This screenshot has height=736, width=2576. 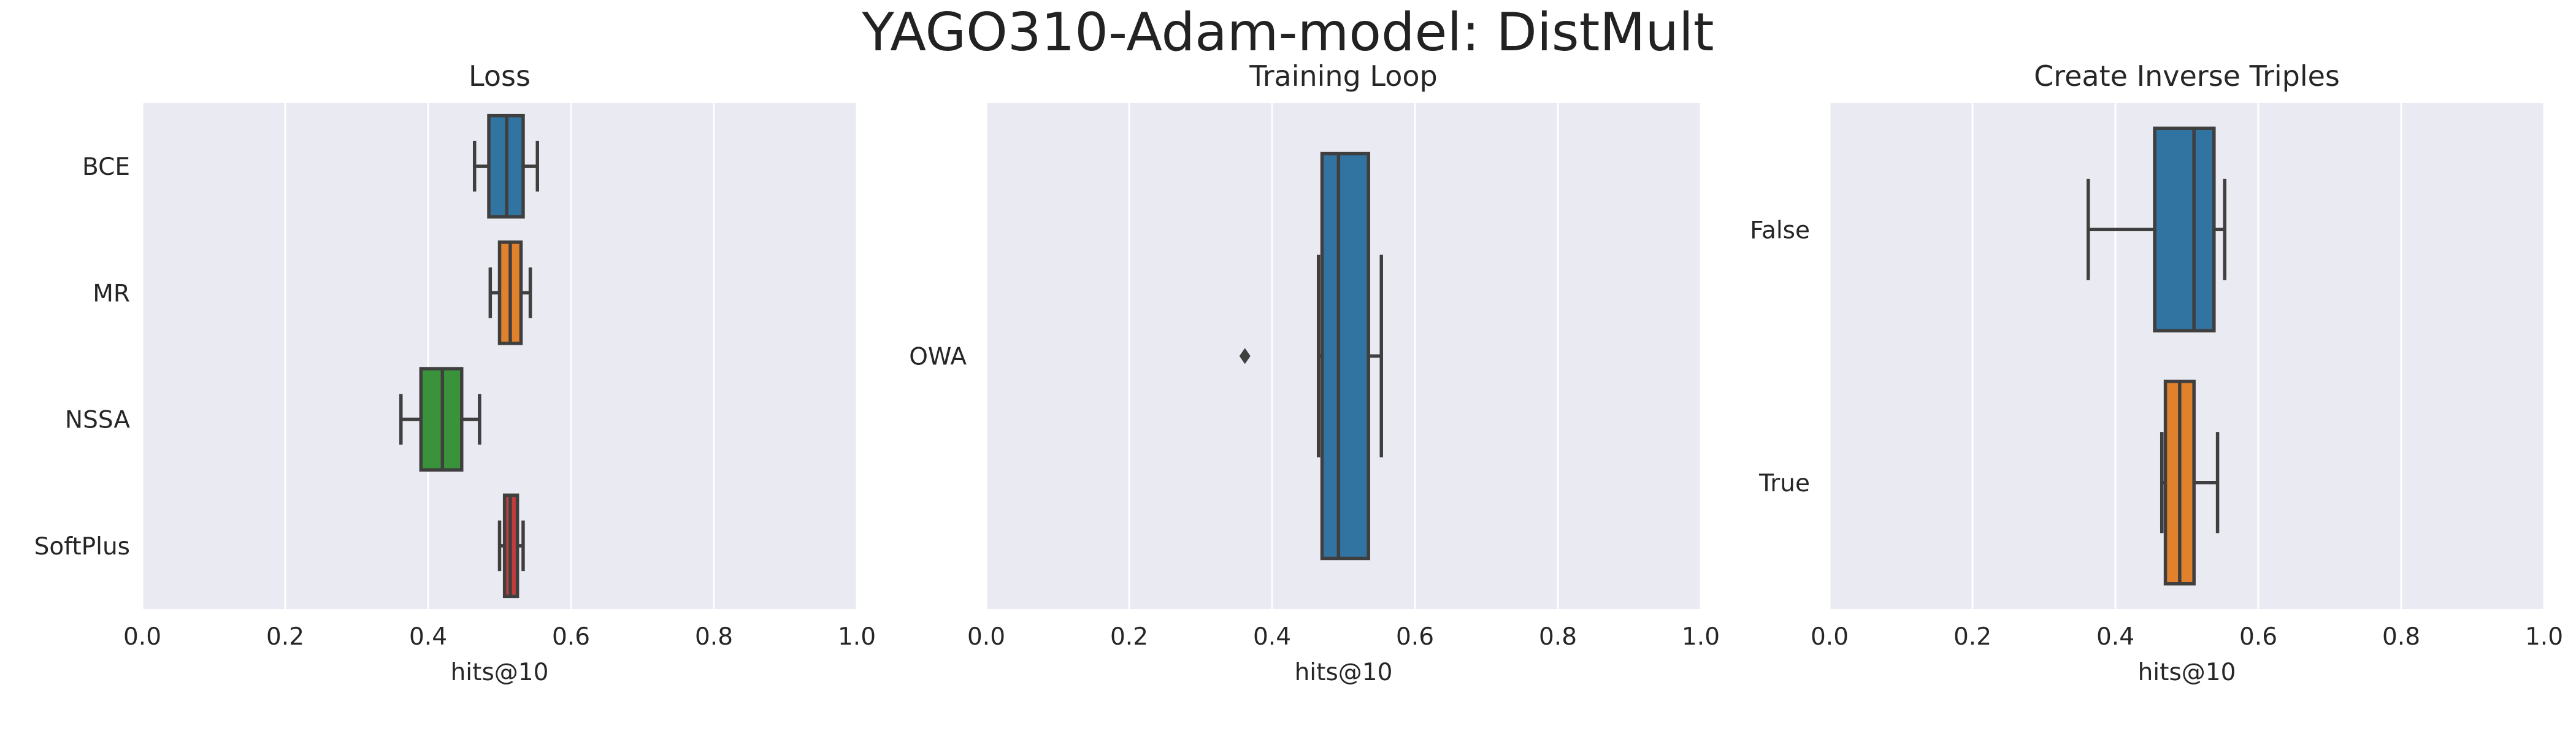 I want to click on box-mr: MR, so click(x=312, y=292).